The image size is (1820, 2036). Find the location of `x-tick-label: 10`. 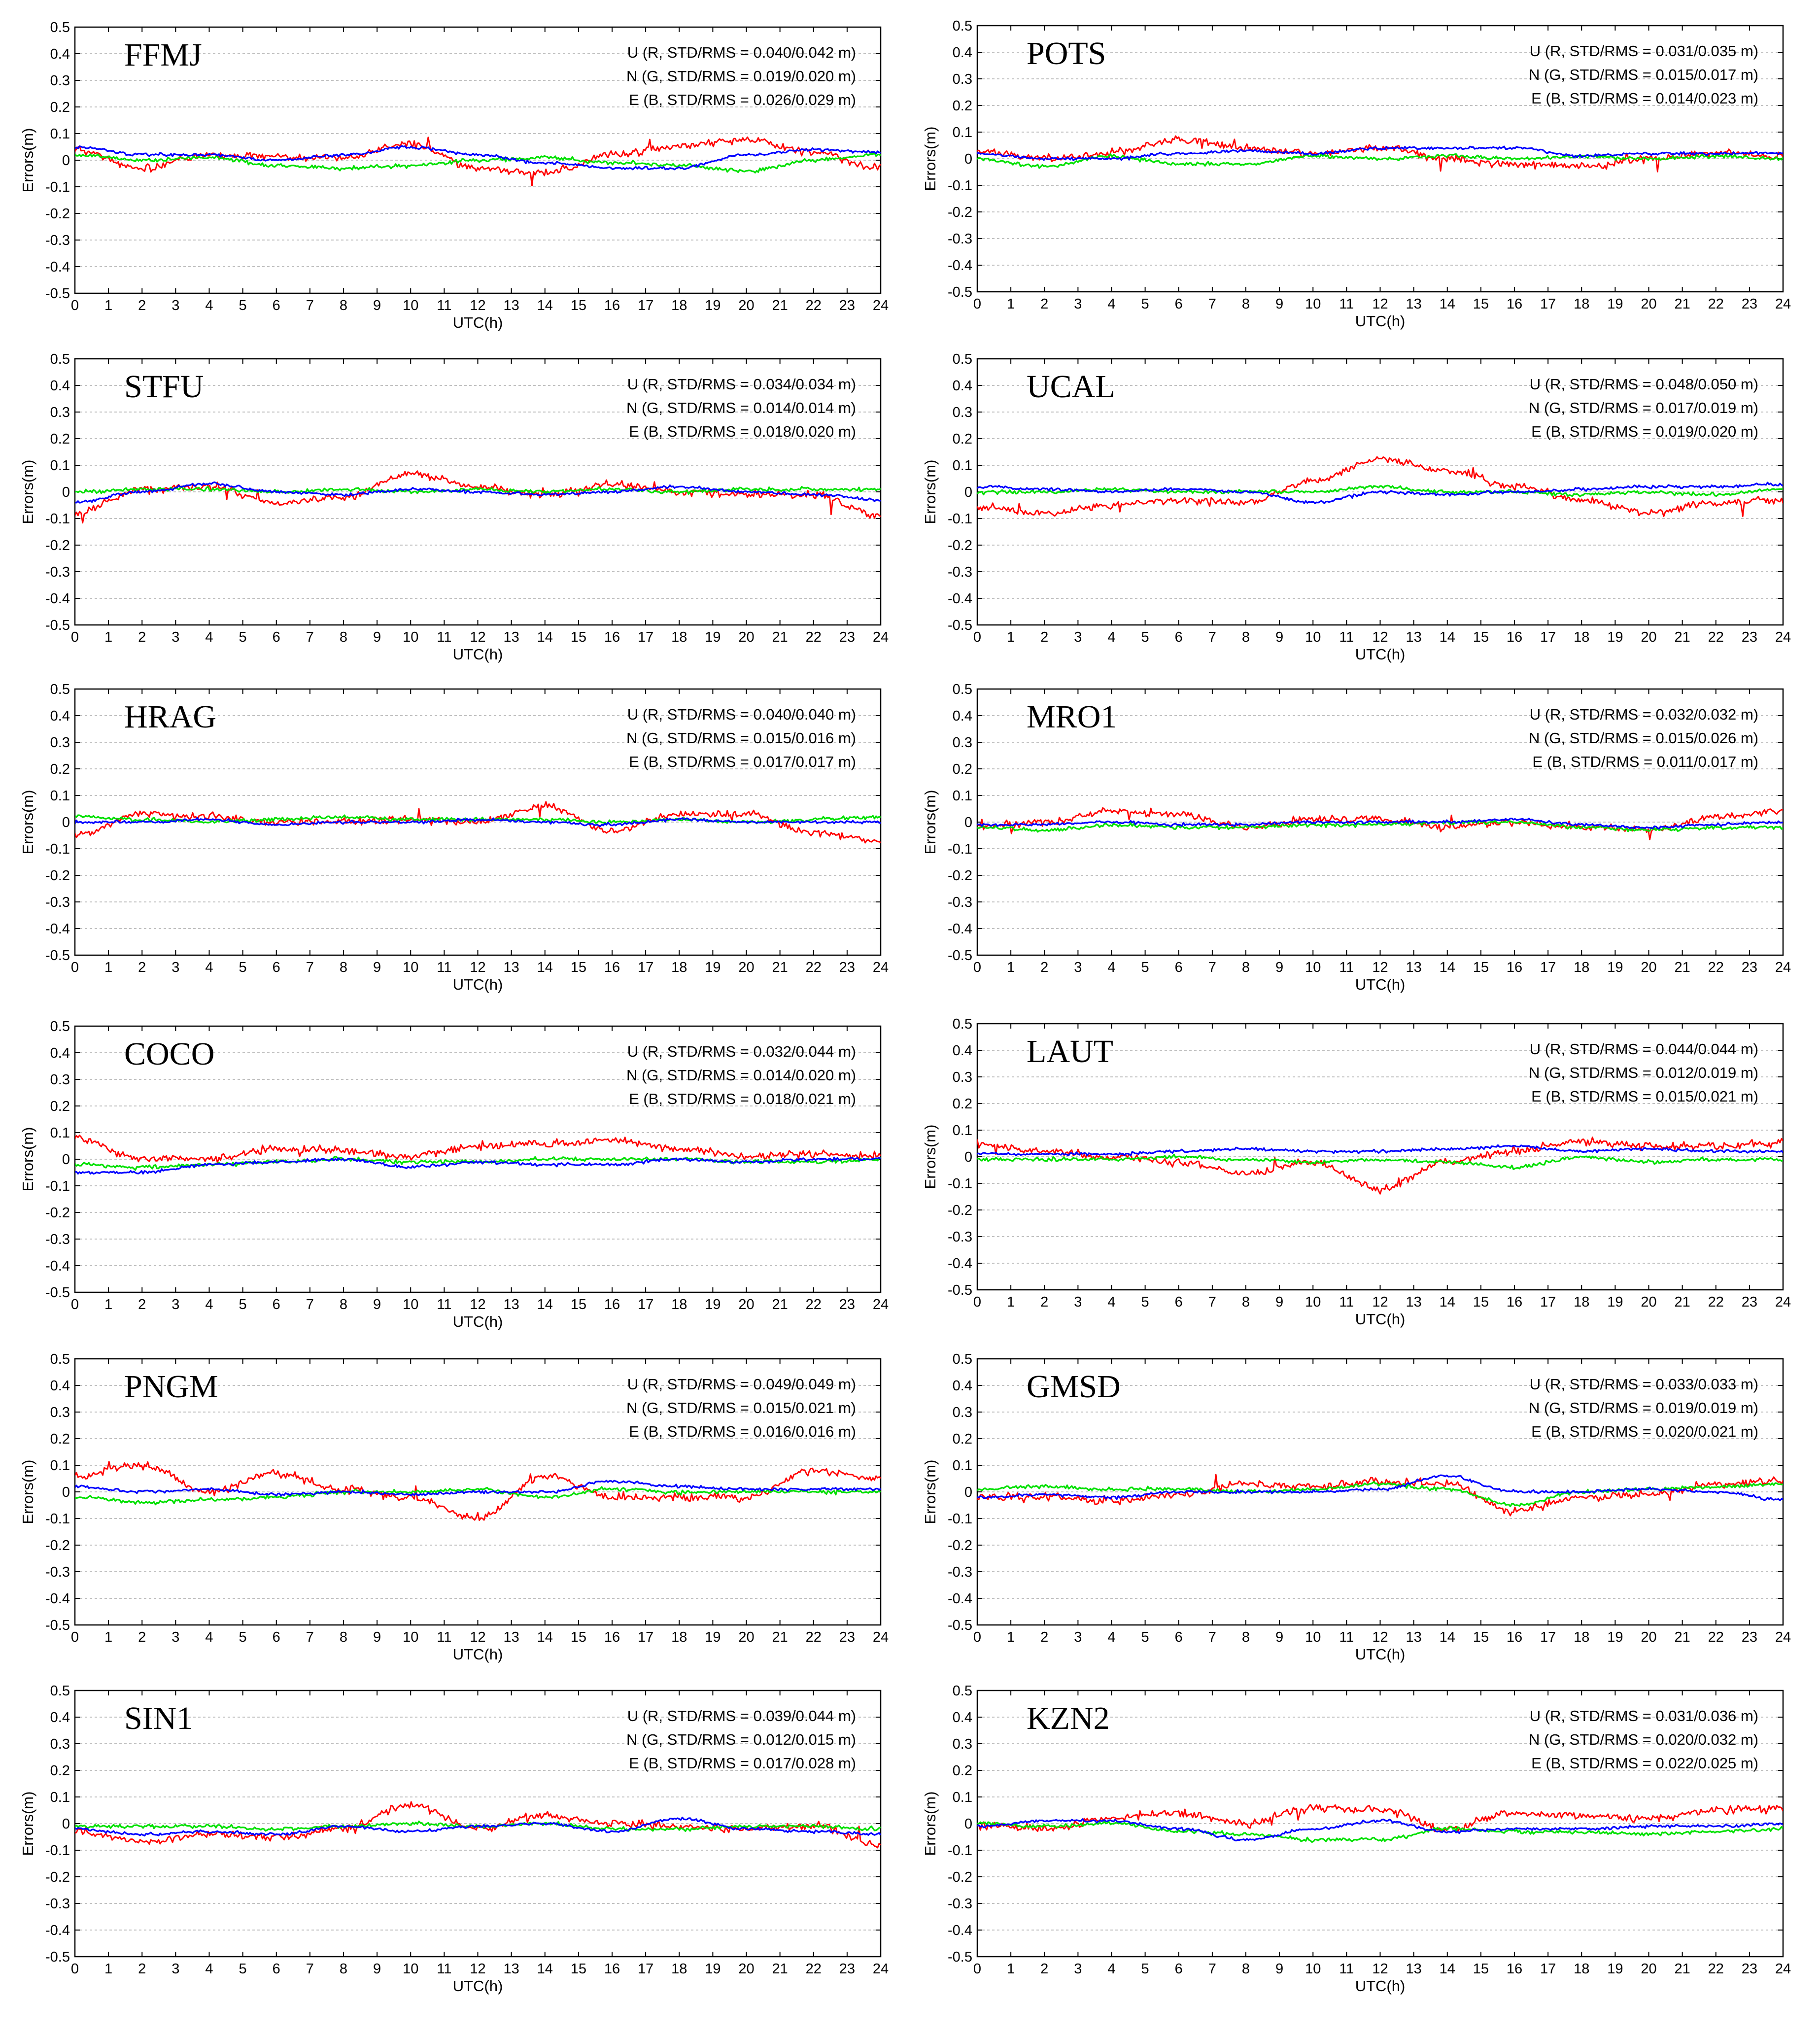

x-tick-label: 10 is located at coordinates (1313, 1637).